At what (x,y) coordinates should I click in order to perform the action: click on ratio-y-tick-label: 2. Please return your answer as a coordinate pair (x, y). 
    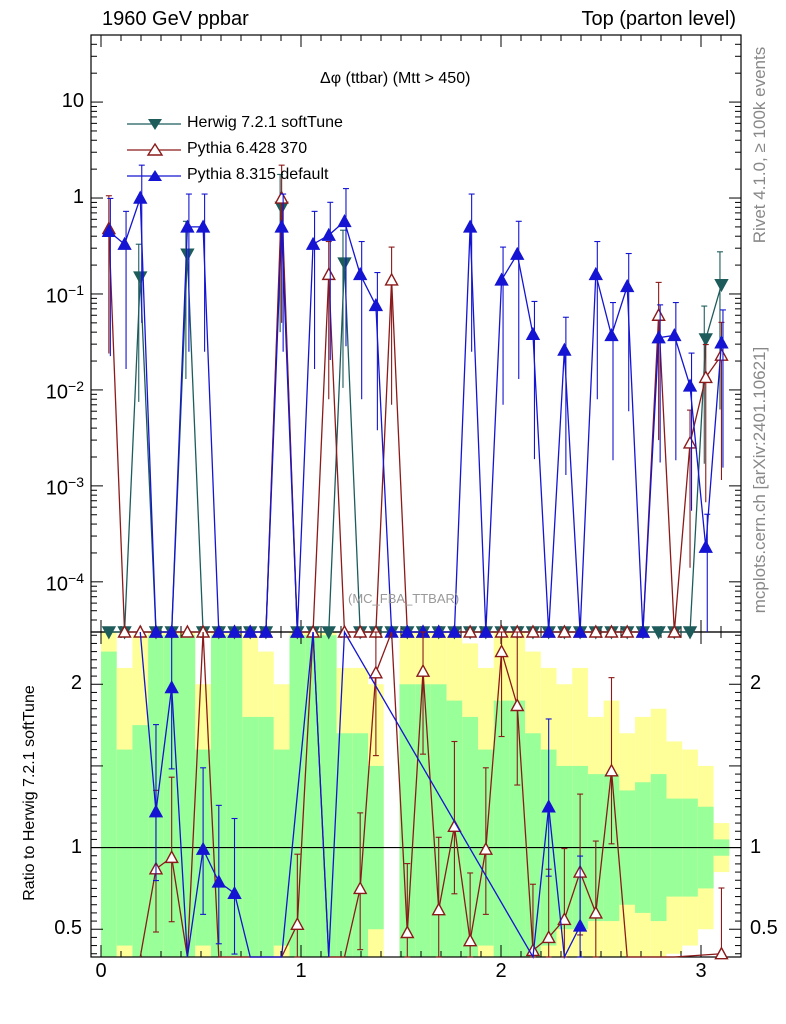
    Looking at the image, I should click on (76, 683).